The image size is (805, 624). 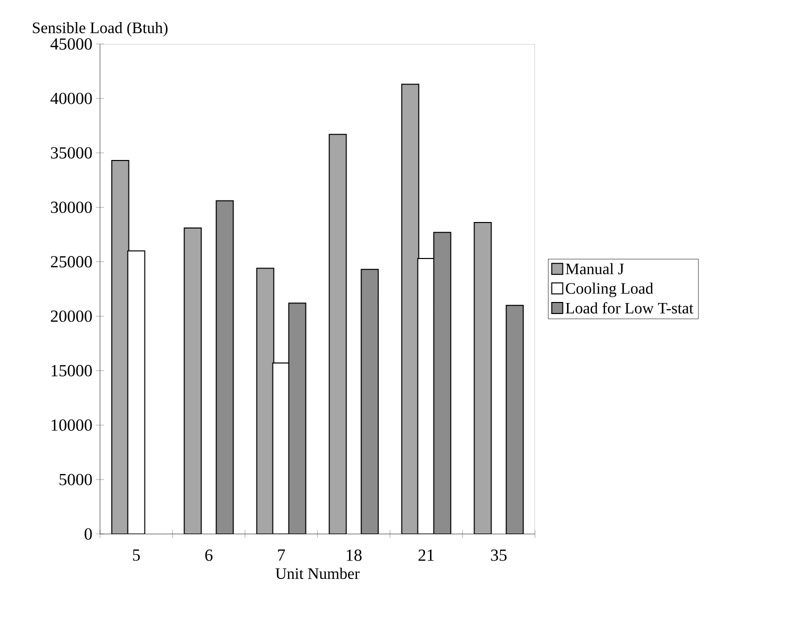 What do you see at coordinates (354, 555) in the screenshot?
I see `x-tick-label: 18` at bounding box center [354, 555].